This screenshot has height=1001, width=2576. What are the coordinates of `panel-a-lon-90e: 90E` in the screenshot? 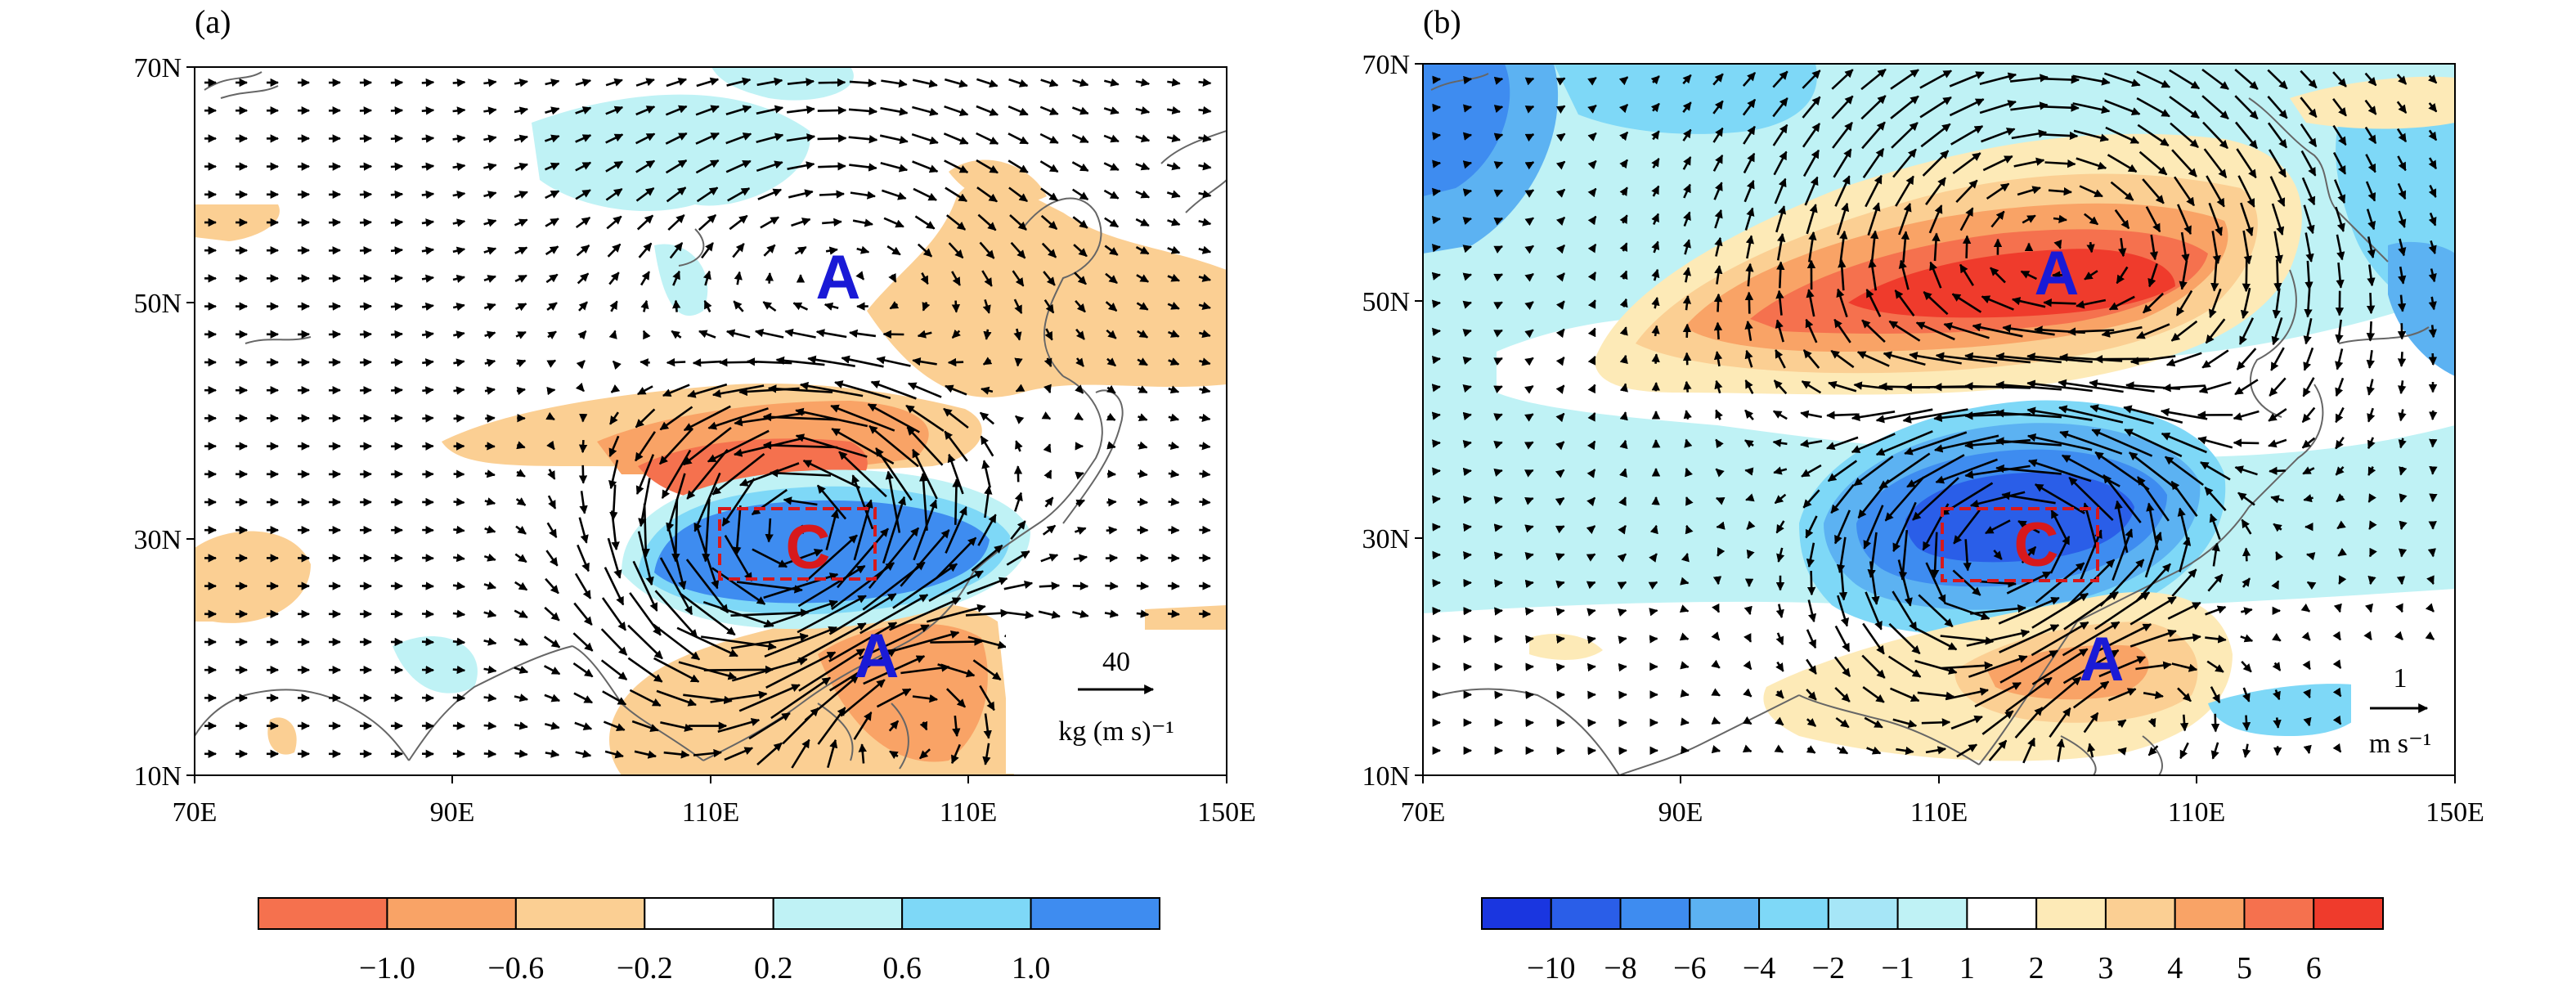 It's located at (453, 812).